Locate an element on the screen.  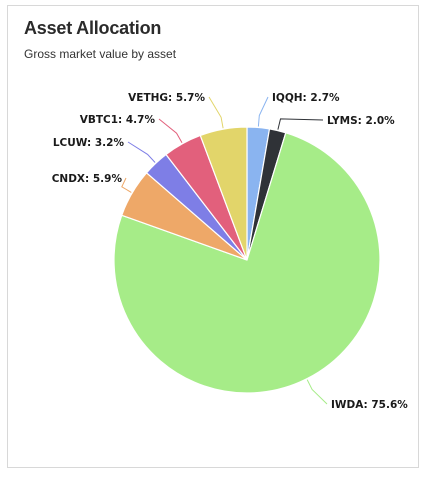
chart-subtitle: Gross market value by asset is located at coordinates (100, 54).